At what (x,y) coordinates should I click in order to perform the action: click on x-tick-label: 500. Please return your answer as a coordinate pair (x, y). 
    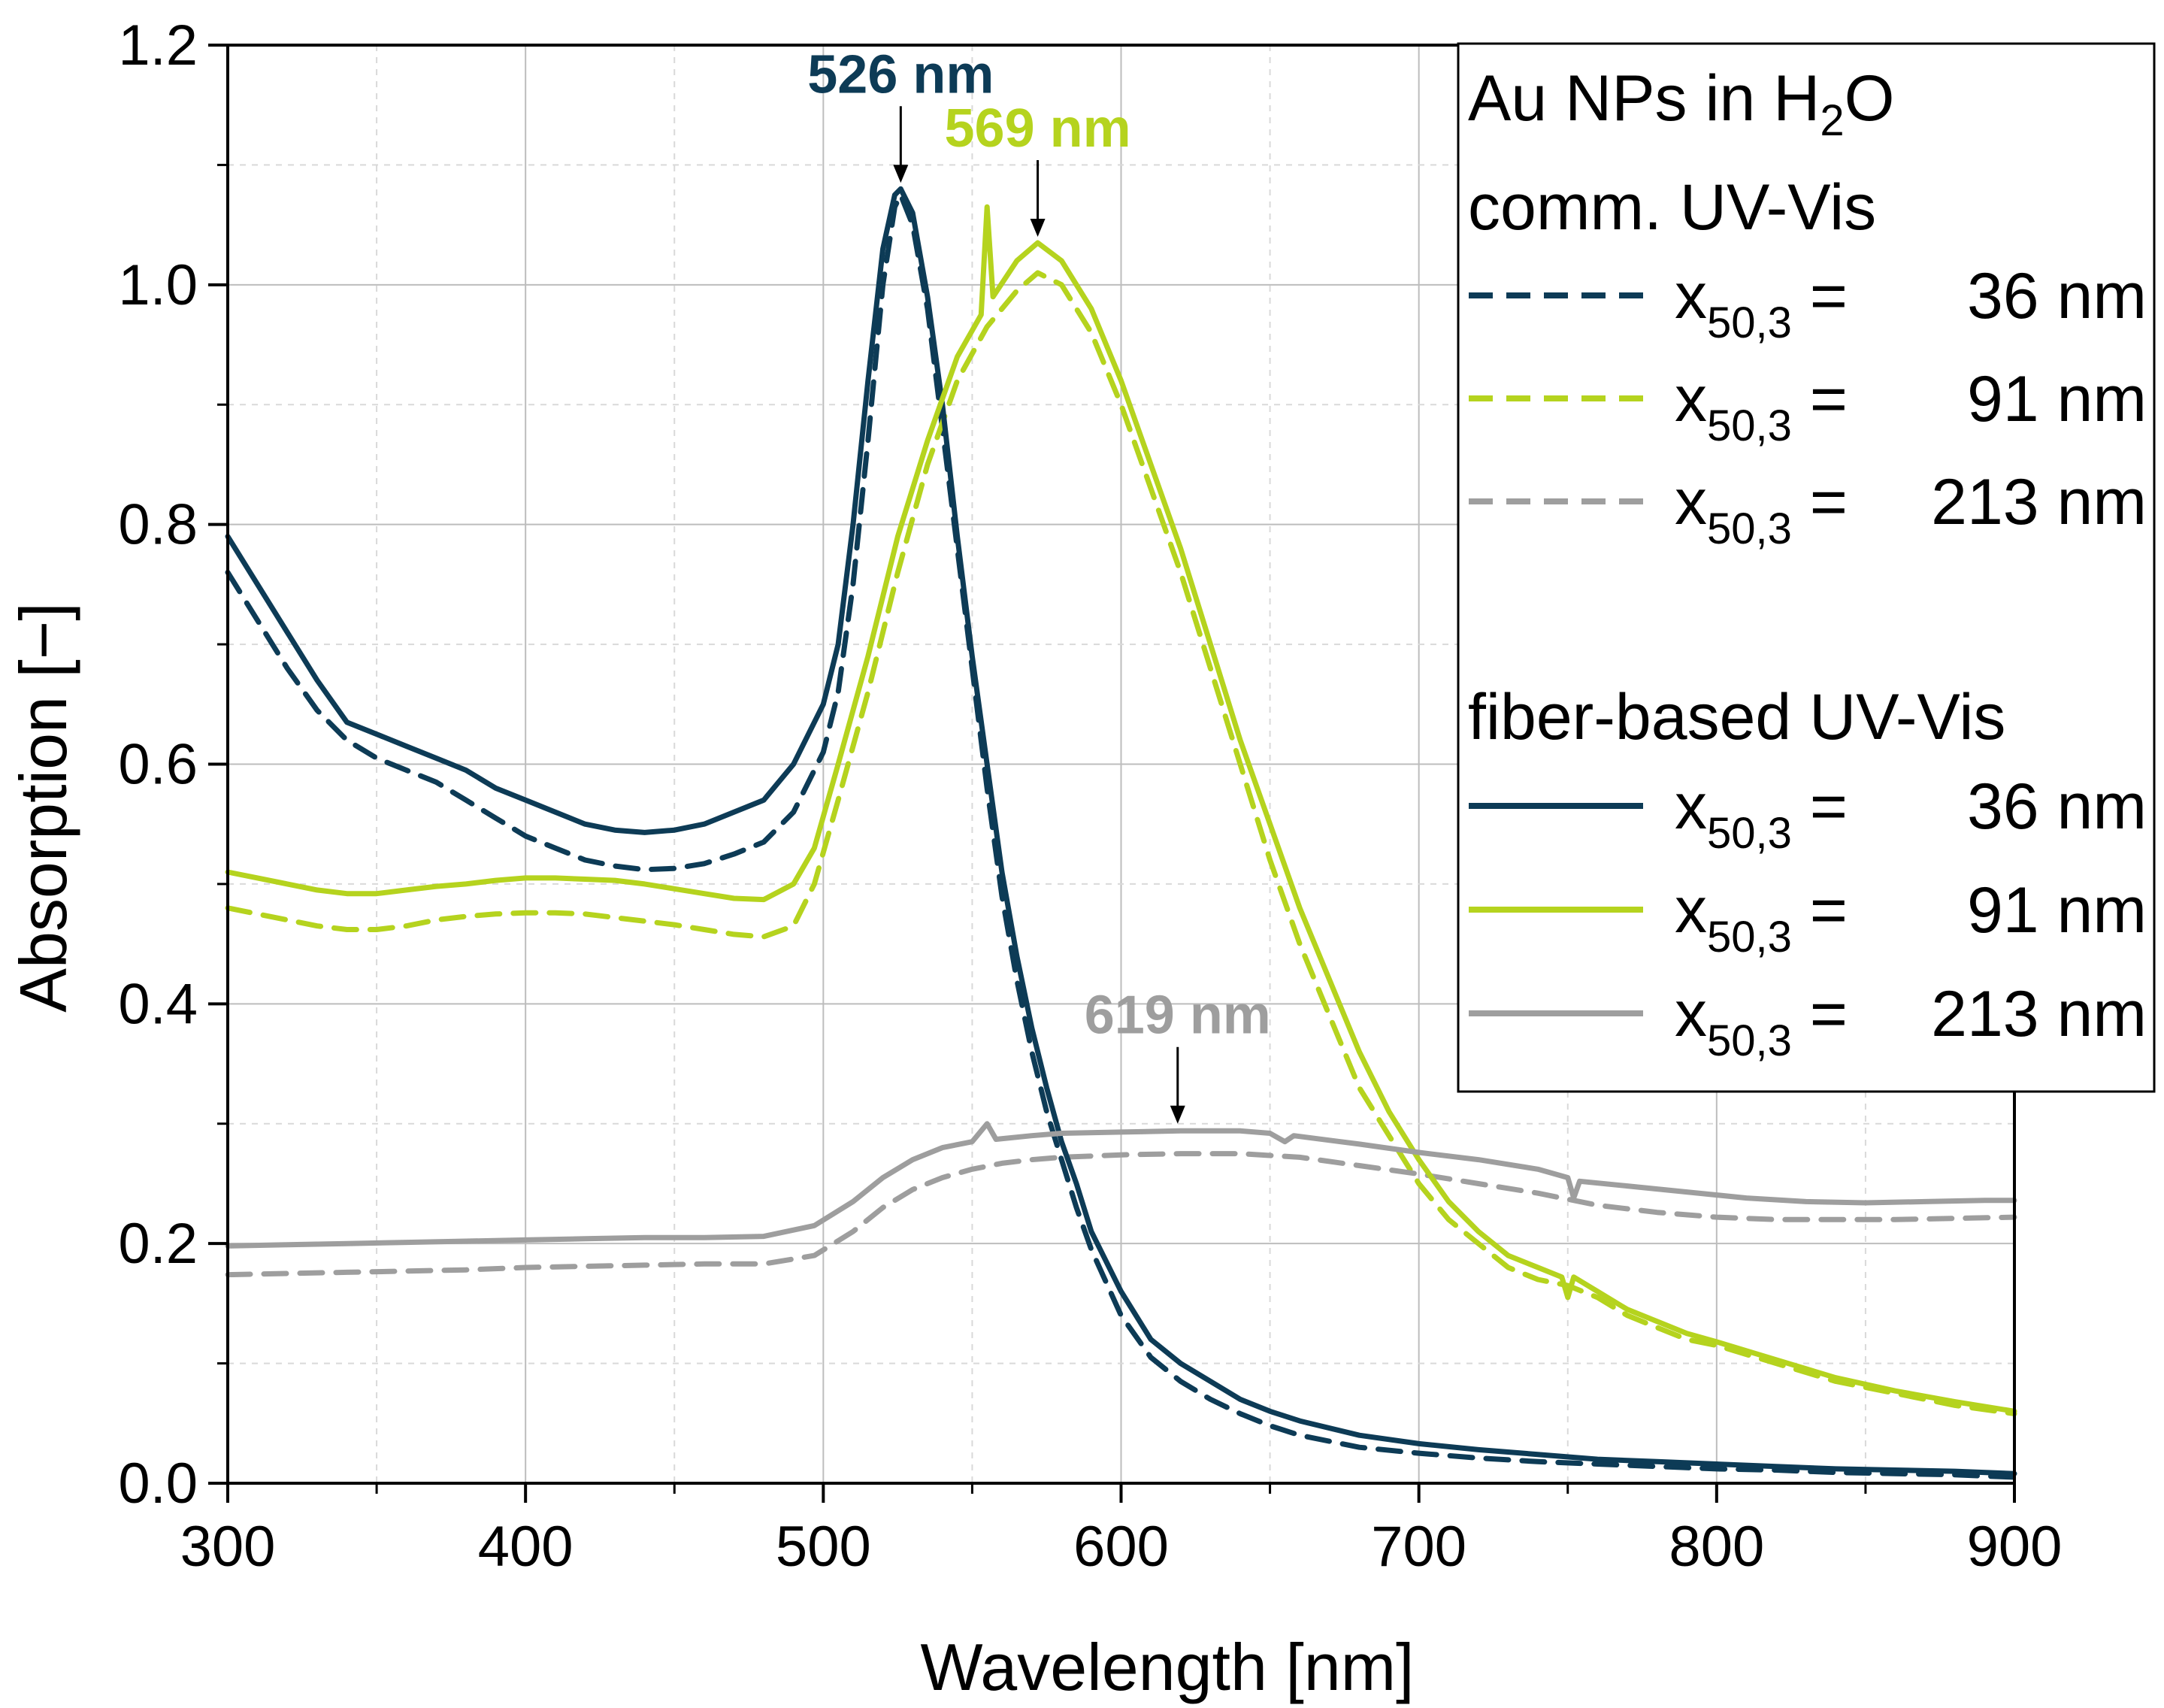
    Looking at the image, I should click on (823, 1547).